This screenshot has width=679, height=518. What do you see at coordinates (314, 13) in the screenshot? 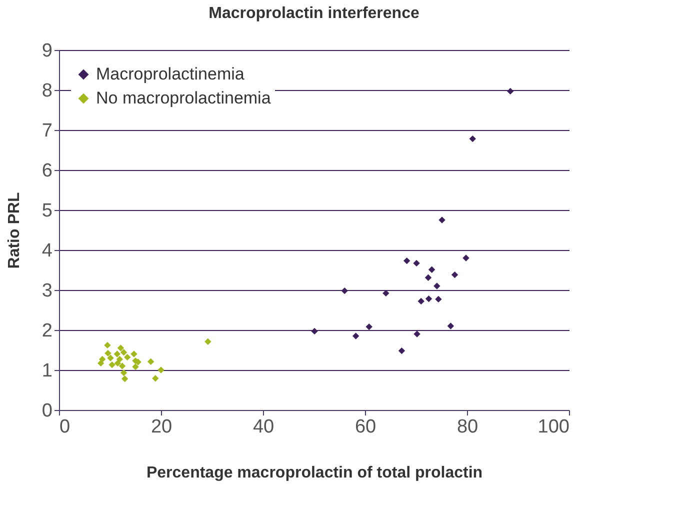
I see `chart-title: Macroprolactin interference` at bounding box center [314, 13].